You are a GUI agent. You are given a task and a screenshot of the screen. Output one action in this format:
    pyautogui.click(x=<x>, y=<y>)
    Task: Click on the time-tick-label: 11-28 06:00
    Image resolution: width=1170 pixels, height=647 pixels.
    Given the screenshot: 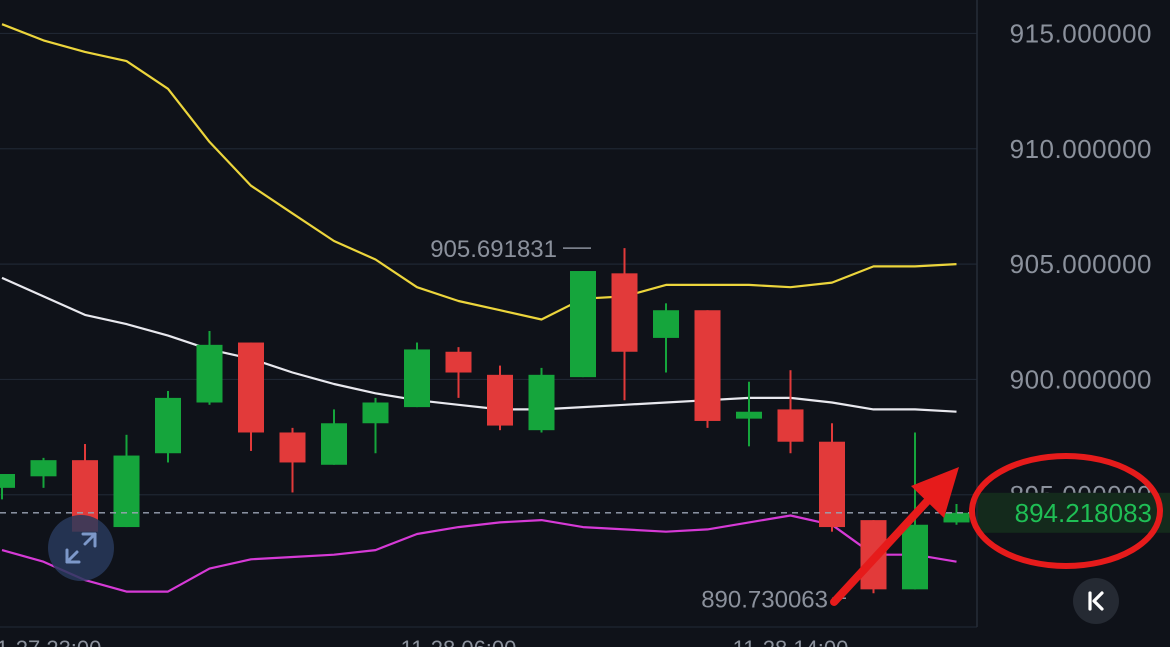 What is the action you would take?
    pyautogui.click(x=459, y=641)
    